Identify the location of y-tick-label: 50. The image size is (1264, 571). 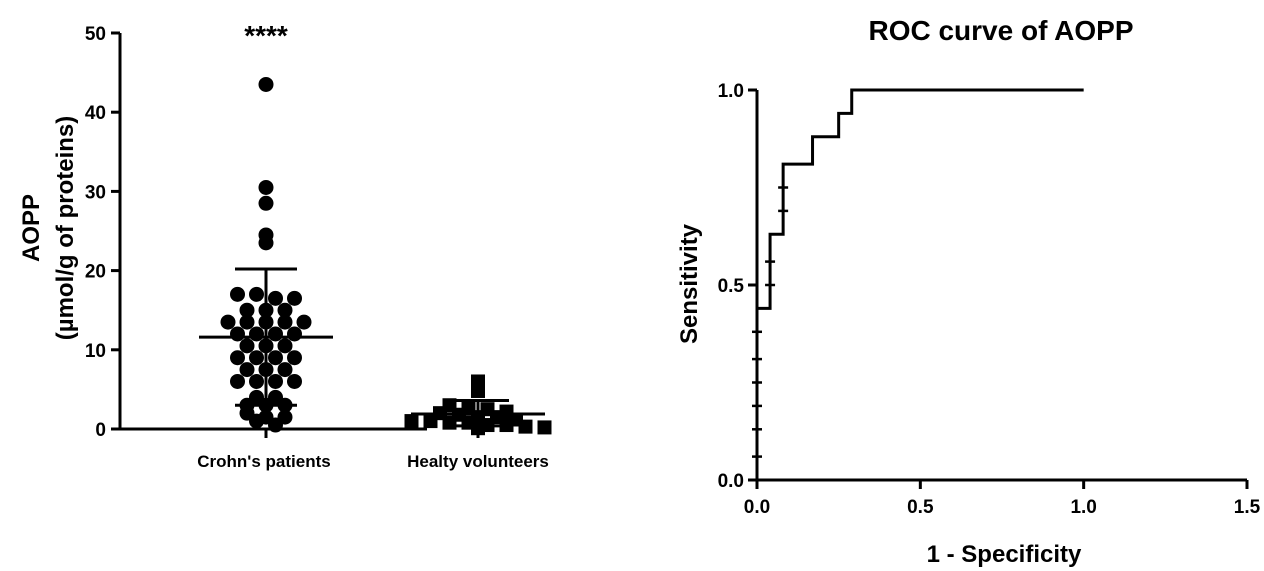
(95, 34).